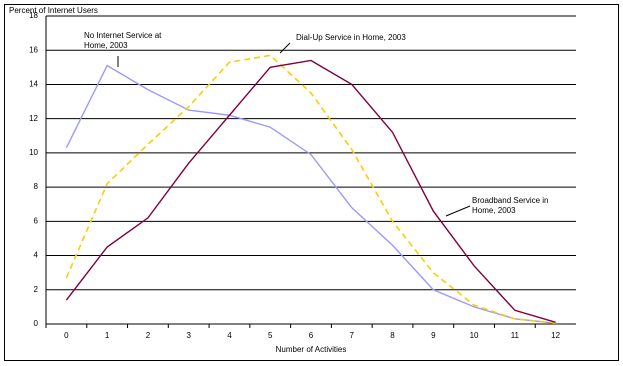  Describe the element at coordinates (352, 335) in the screenshot. I see `x-tick-label: 7` at that location.